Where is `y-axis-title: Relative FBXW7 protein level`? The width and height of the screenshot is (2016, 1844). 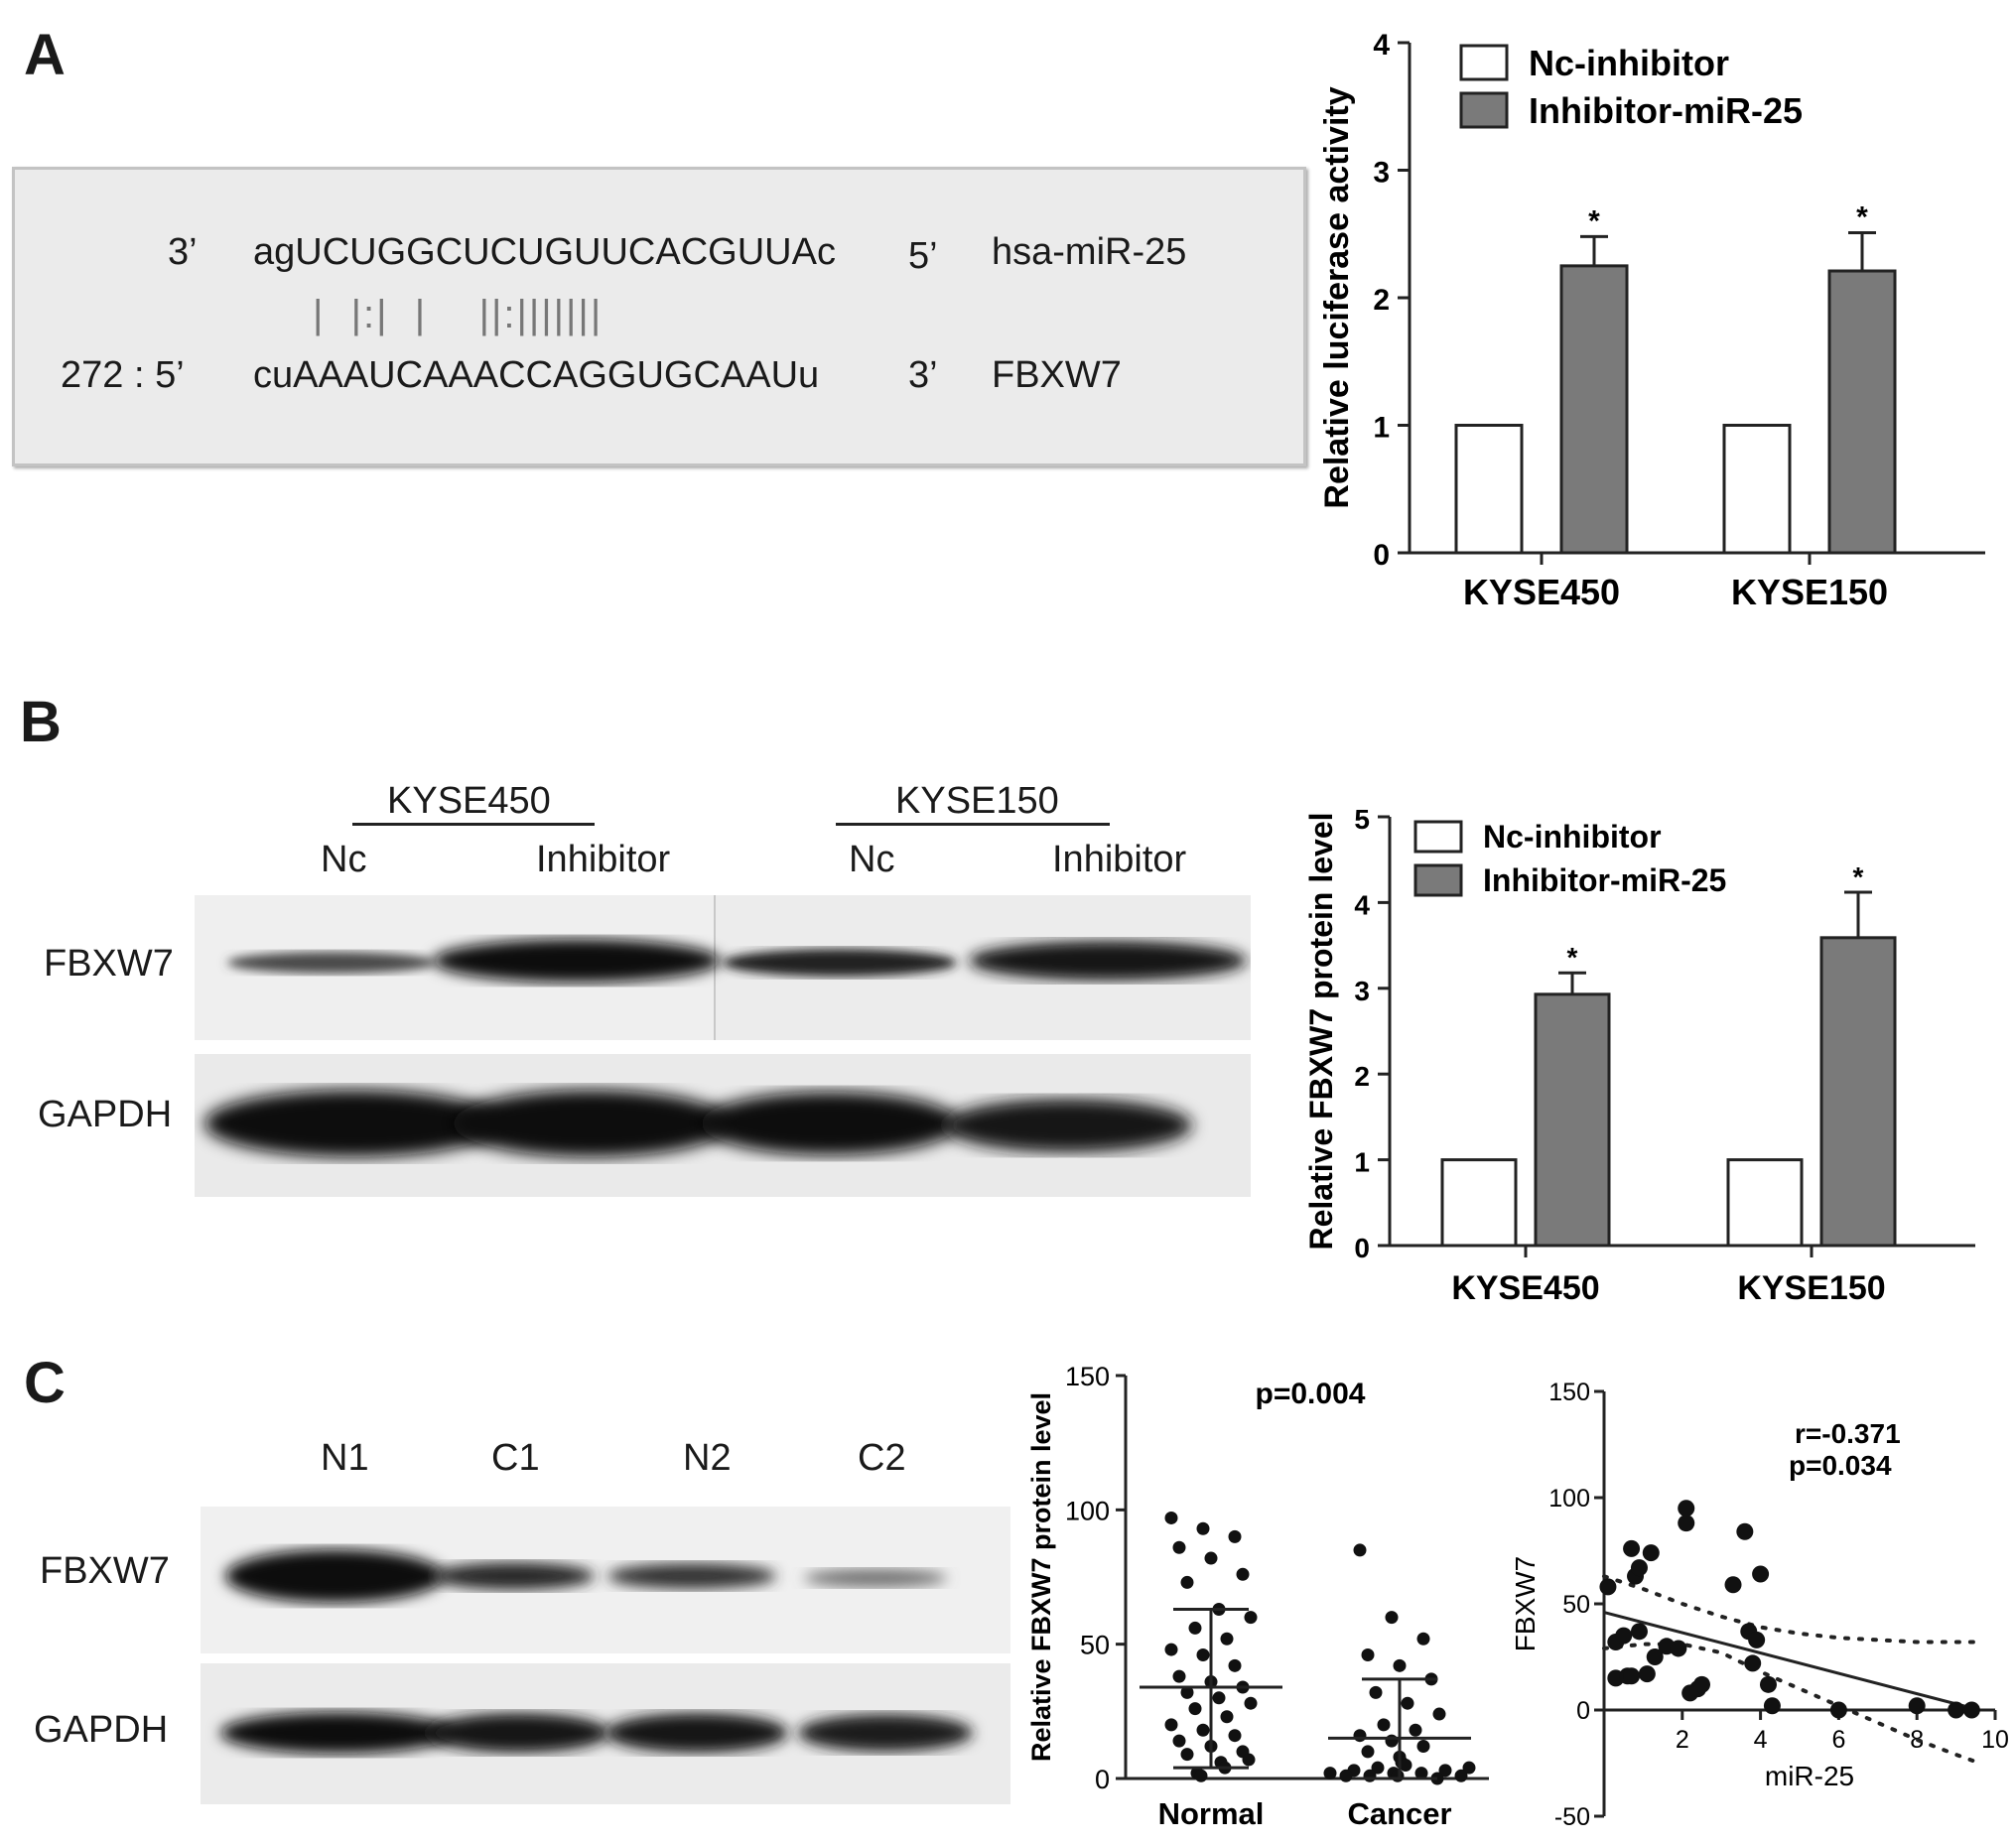 y-axis-title: Relative FBXW7 protein level is located at coordinates (1041, 1577).